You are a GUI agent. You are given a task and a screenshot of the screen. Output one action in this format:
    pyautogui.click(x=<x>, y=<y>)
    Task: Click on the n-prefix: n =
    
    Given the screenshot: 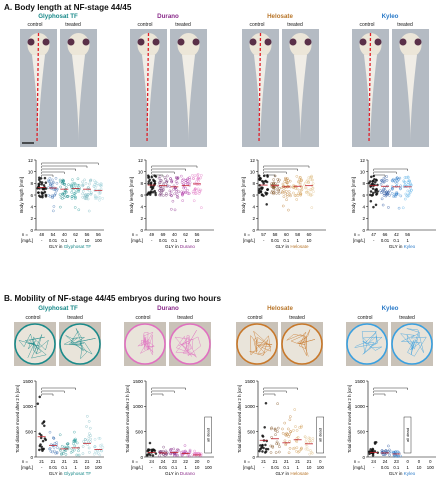 What is the action you would take?
    pyautogui.click(x=357, y=461)
    